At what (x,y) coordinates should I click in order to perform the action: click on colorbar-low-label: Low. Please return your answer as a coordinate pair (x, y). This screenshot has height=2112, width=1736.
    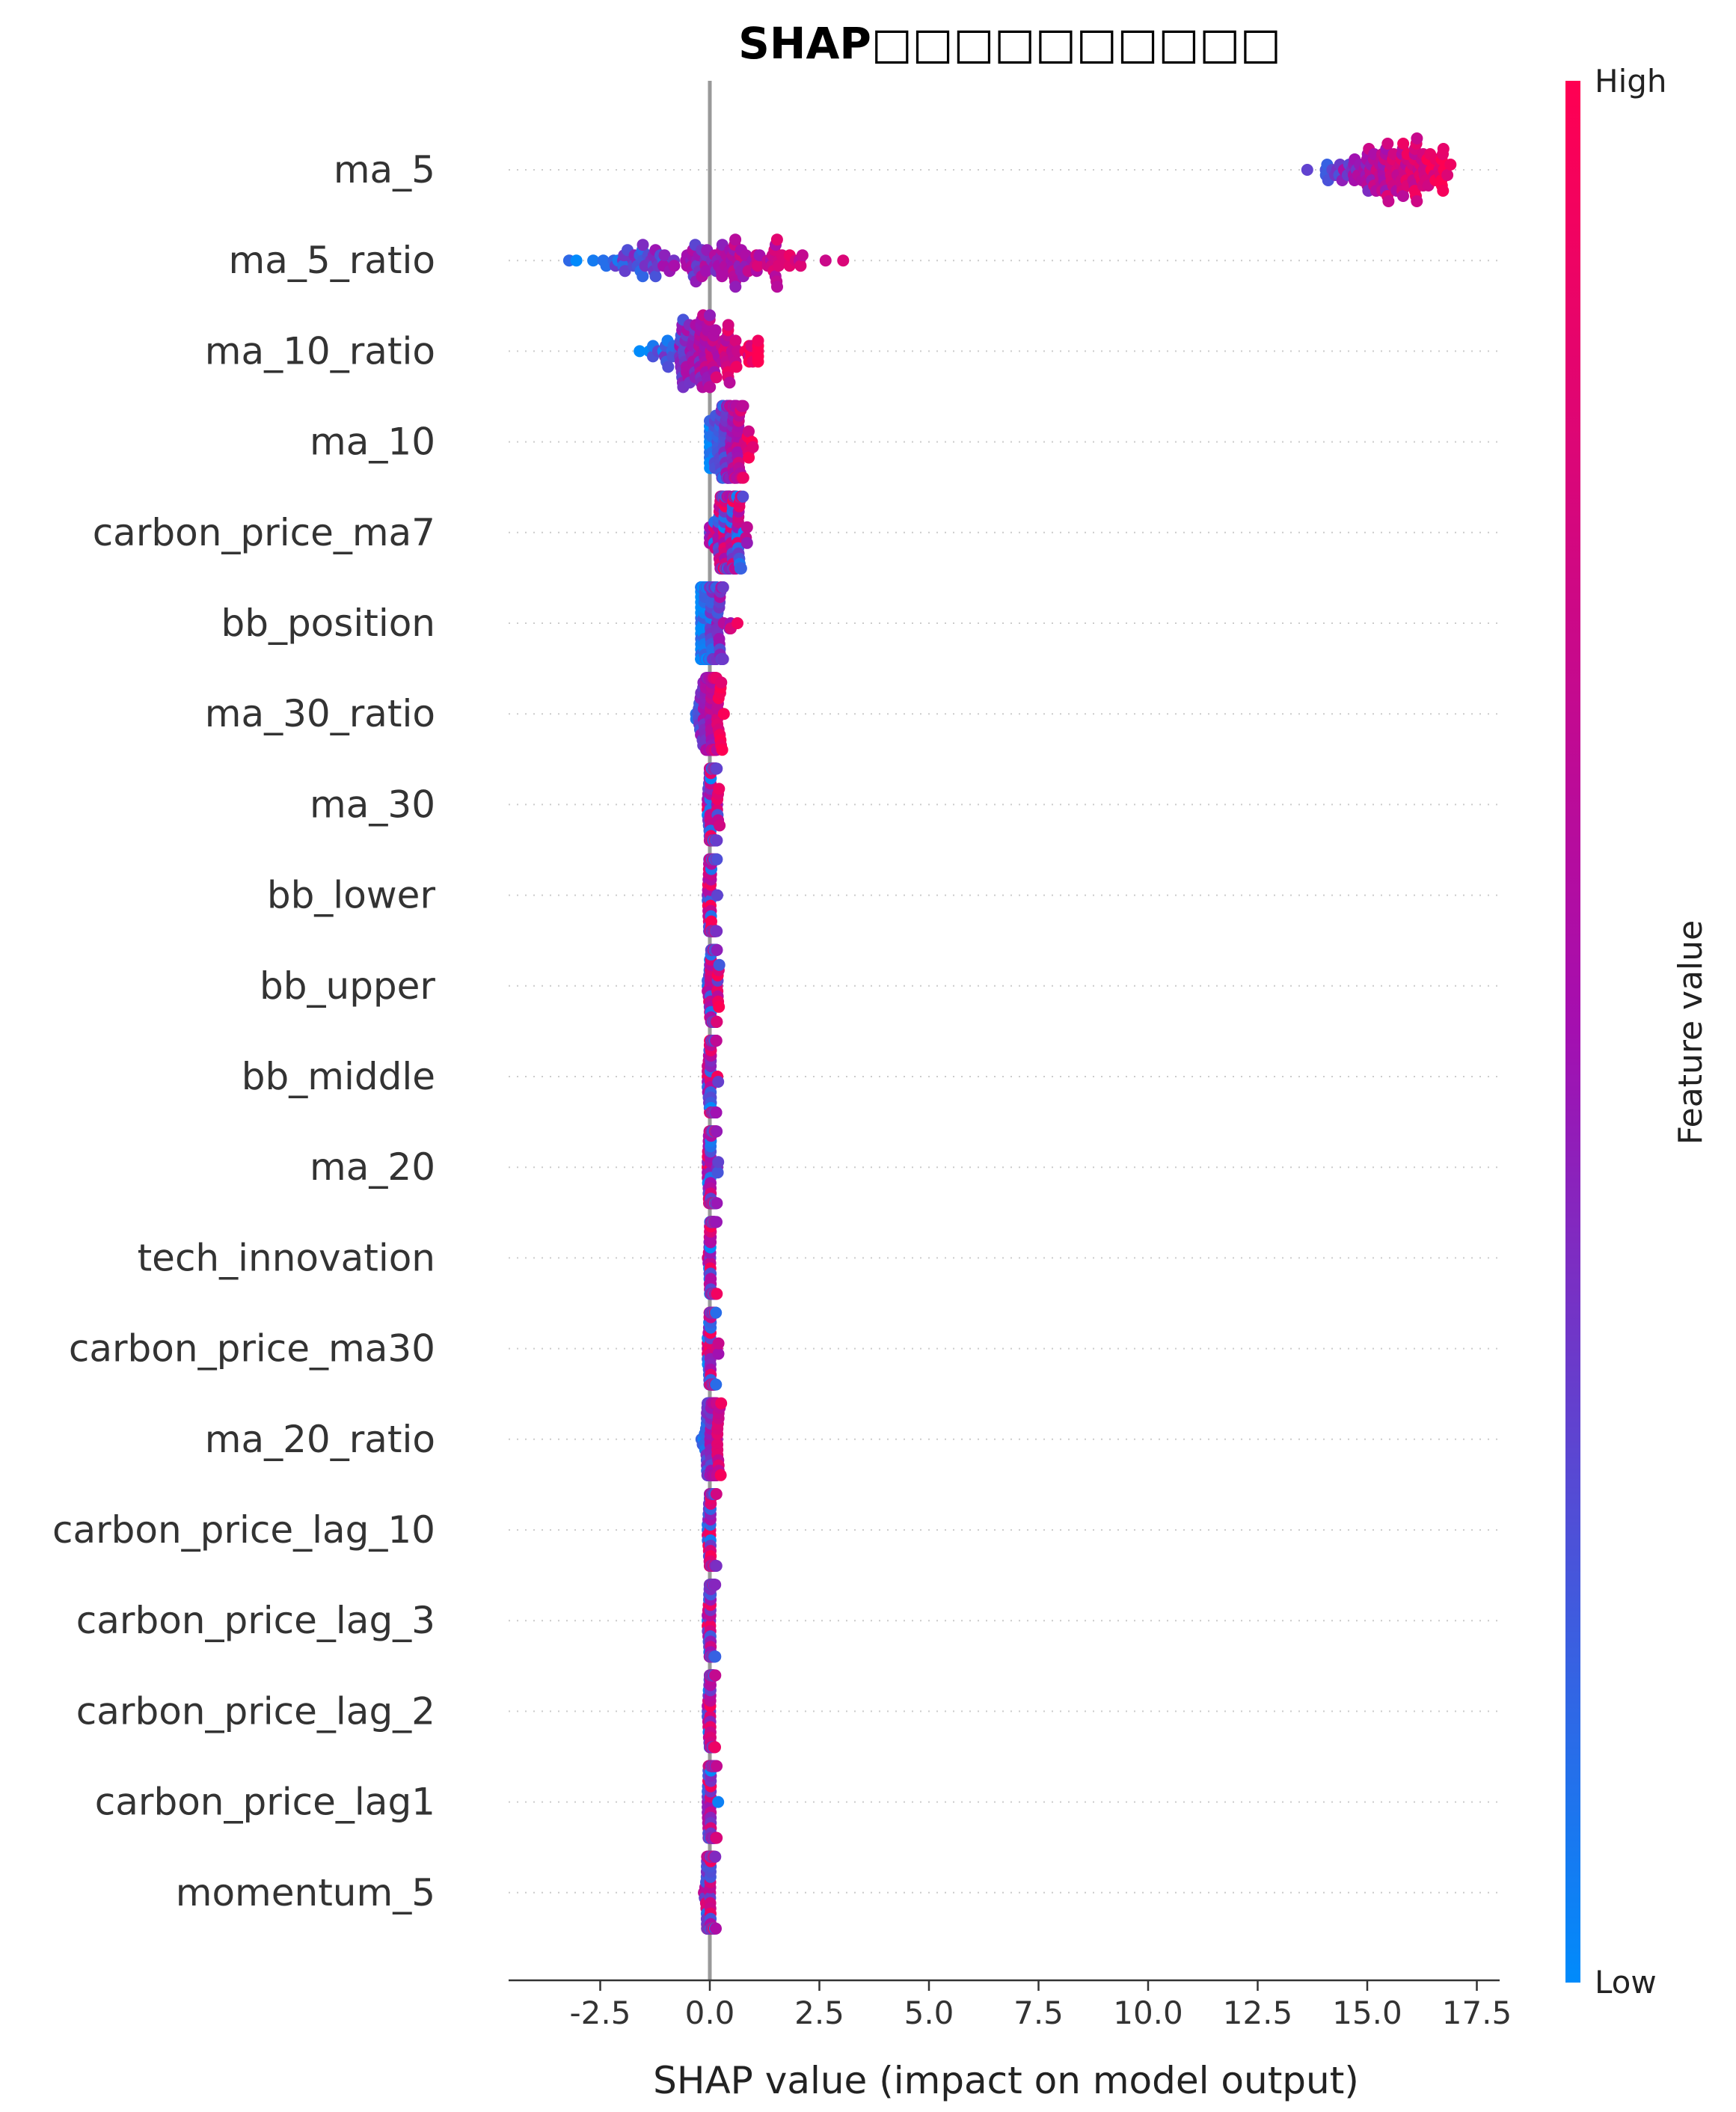
    Looking at the image, I should click on (1626, 1982).